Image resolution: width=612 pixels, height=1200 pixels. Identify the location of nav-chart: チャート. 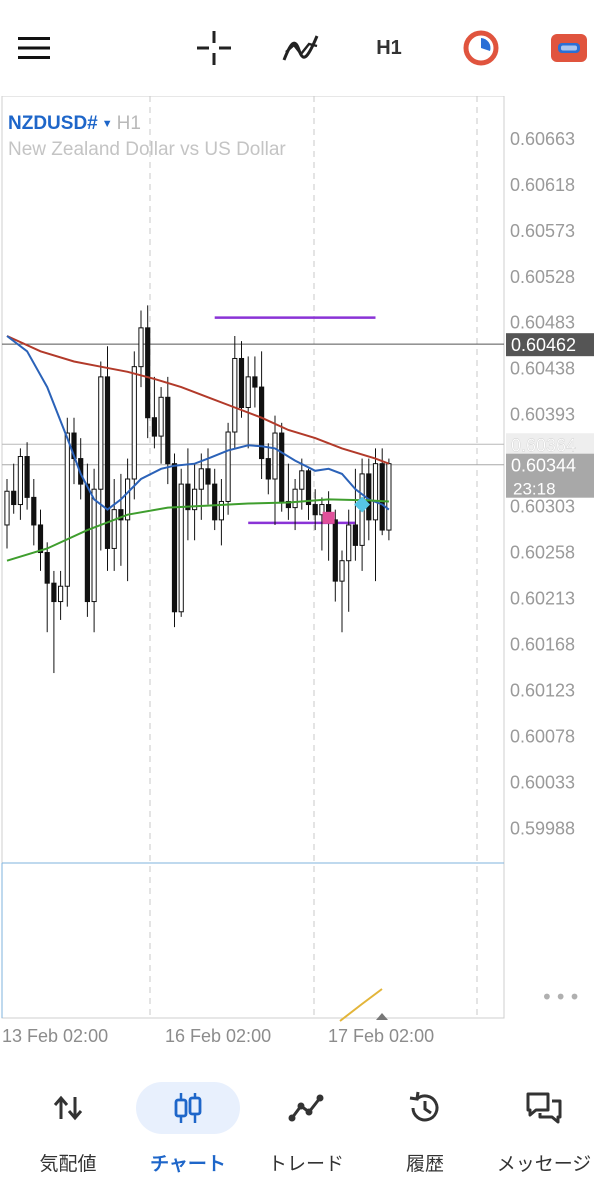
(188, 1130).